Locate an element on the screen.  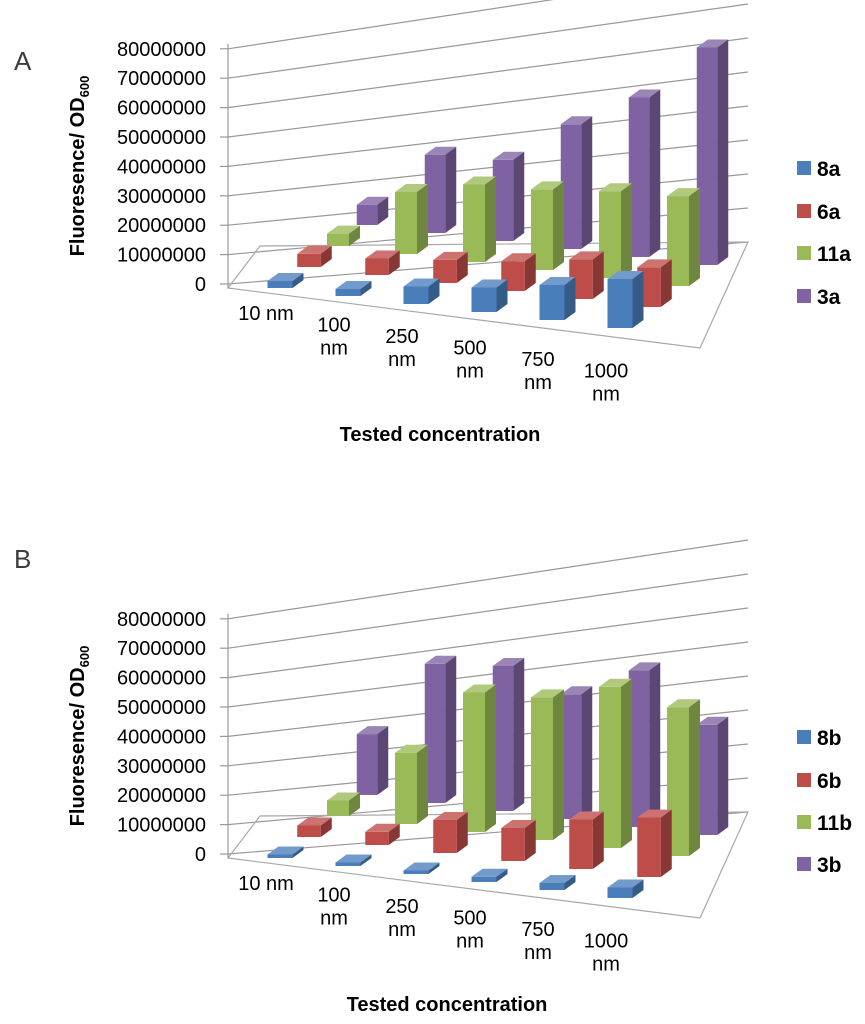
bar-11b-100-nm is located at coordinates (411, 784).